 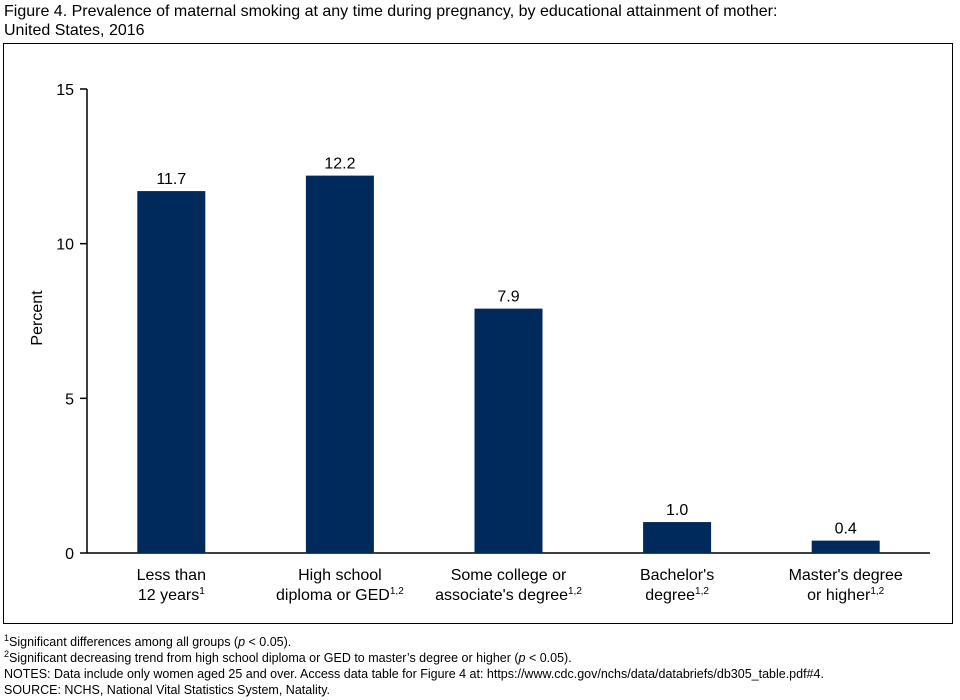 I want to click on y-axis-label: Percent, so click(x=37, y=318).